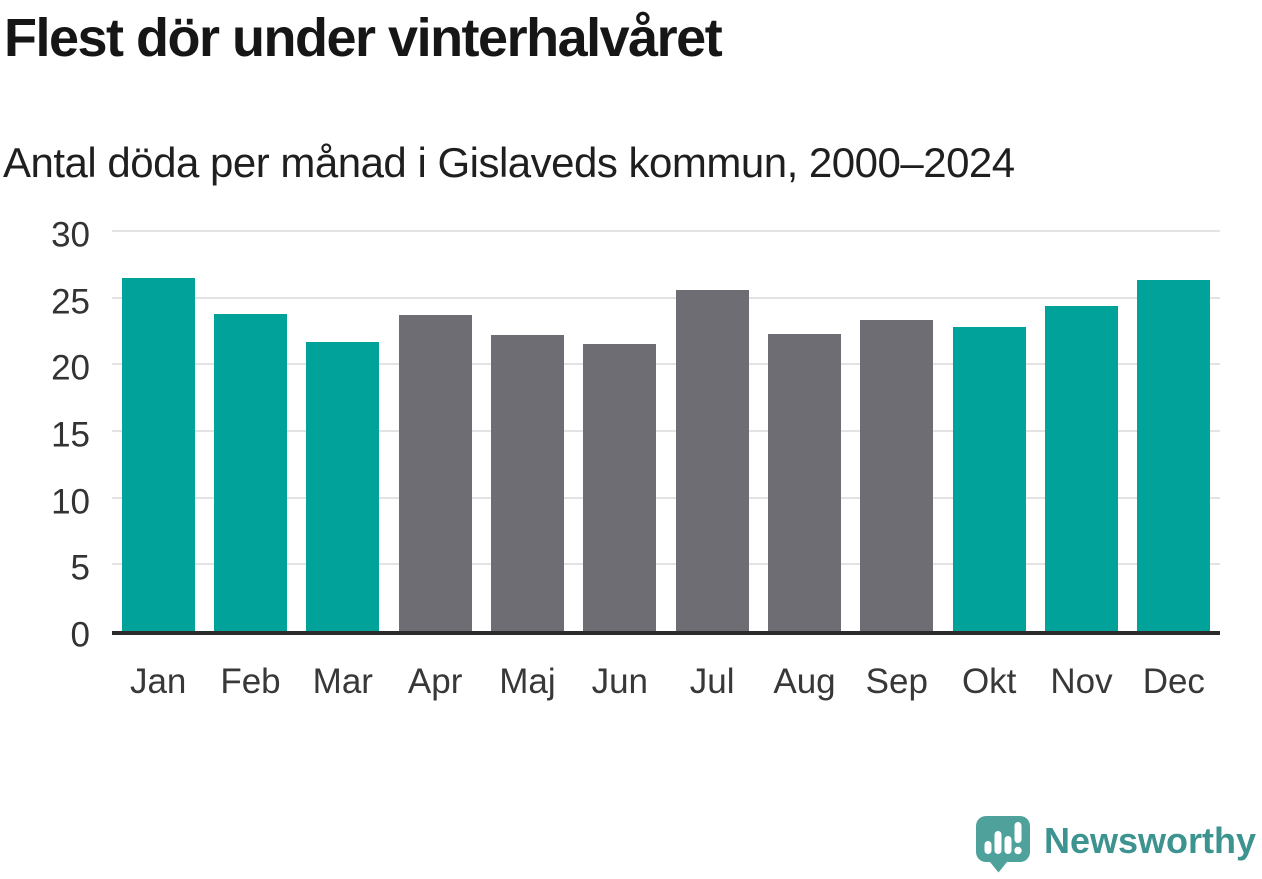  I want to click on bar-maj, so click(527, 483).